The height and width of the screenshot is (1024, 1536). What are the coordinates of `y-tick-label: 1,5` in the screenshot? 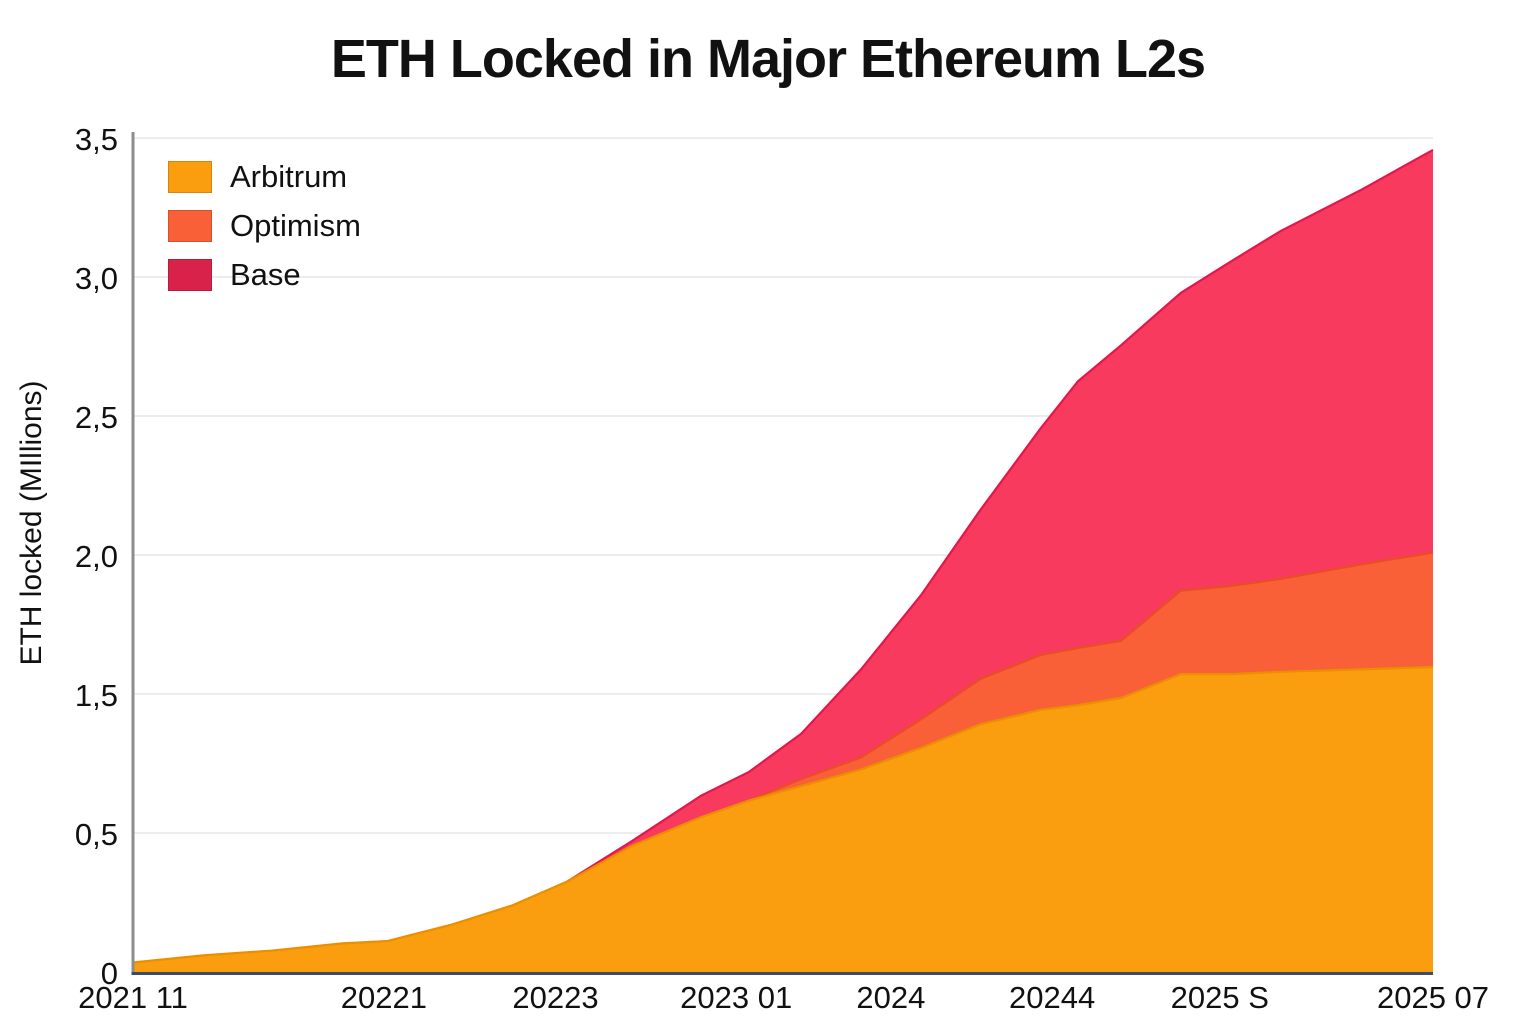 It's located at (96, 695).